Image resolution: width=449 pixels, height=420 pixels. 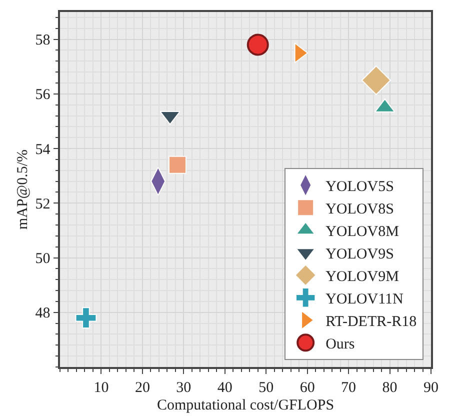 I want to click on y-tick-label: 52, so click(x=42, y=204).